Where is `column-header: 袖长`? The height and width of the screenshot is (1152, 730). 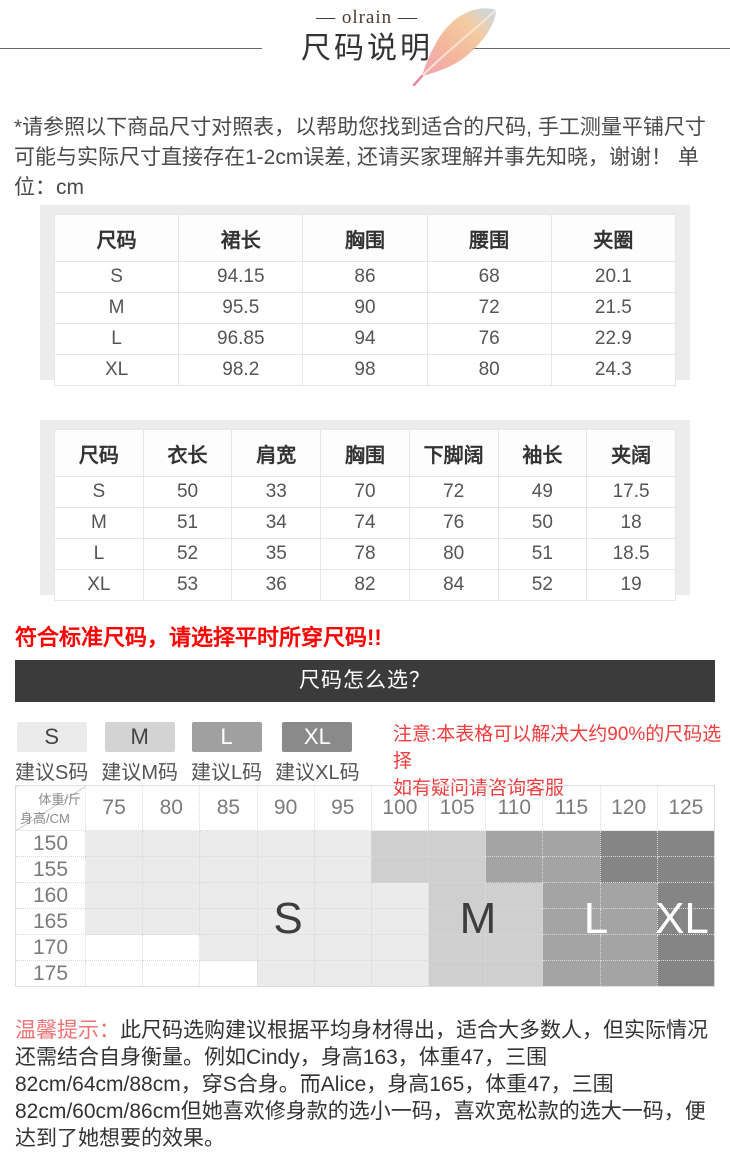
column-header: 袖长 is located at coordinates (542, 453).